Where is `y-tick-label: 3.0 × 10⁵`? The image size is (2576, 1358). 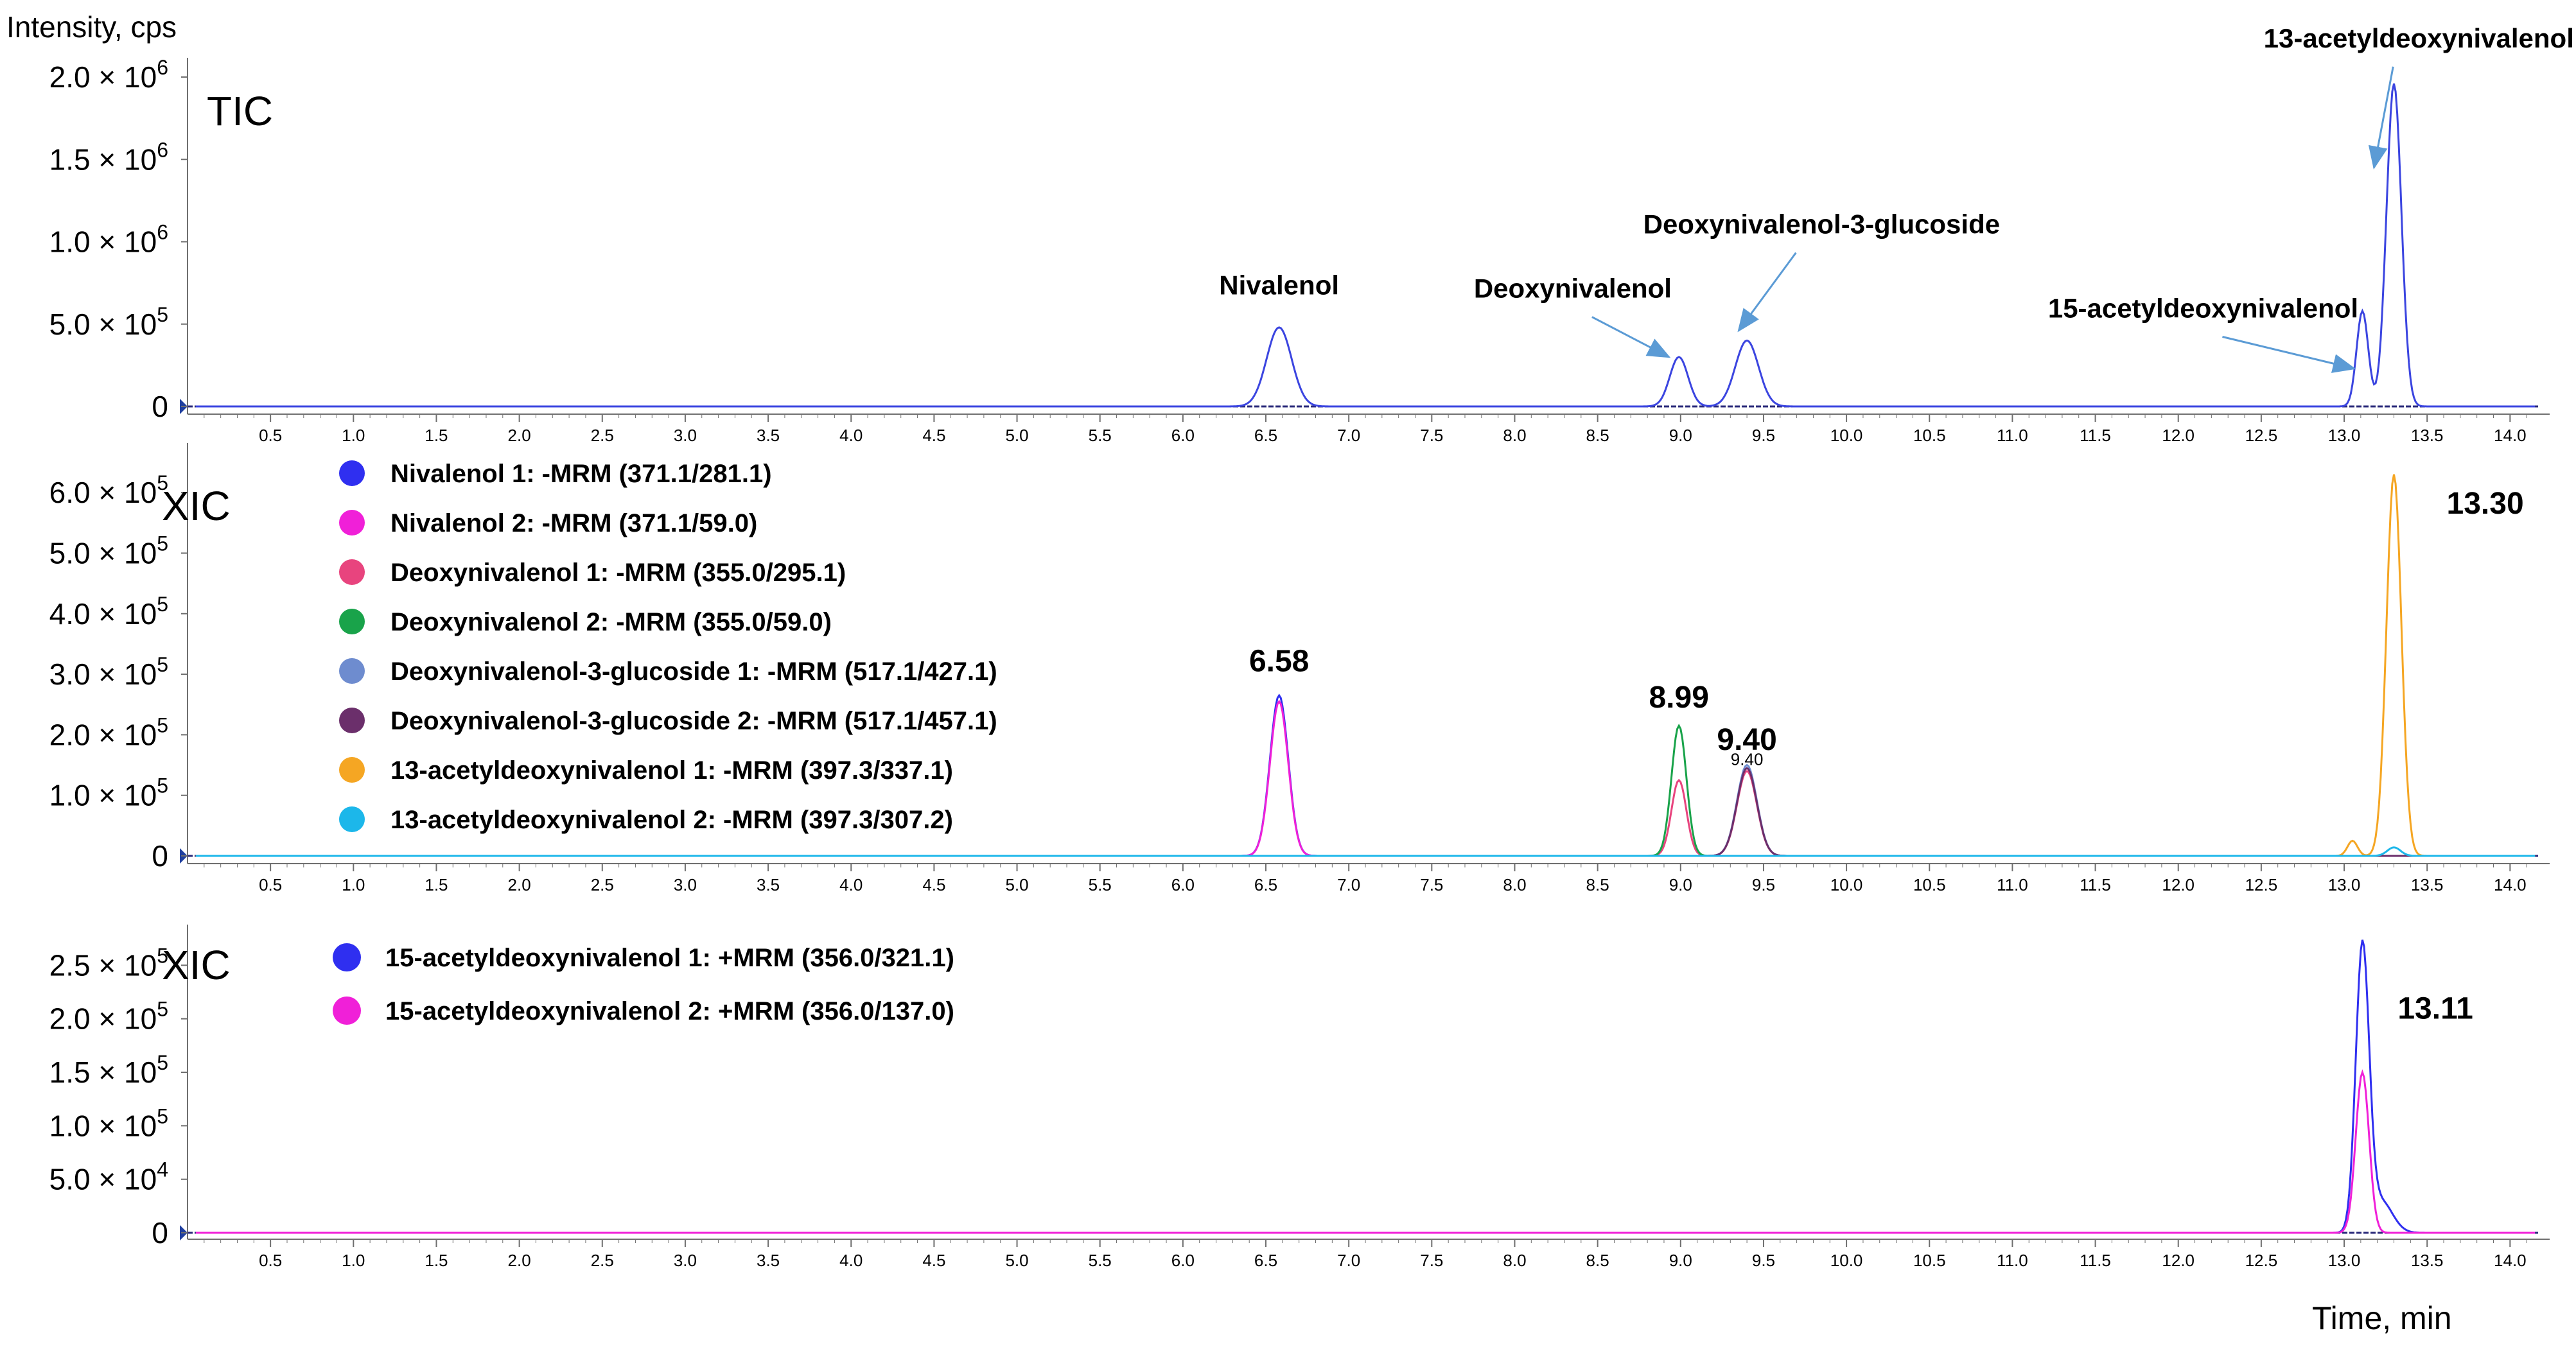 y-tick-label: 3.0 × 10⁵ is located at coordinates (108, 672).